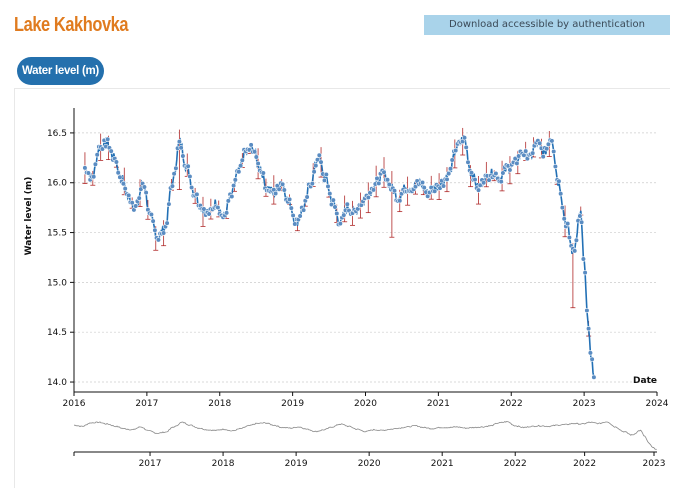 The width and height of the screenshot is (692, 493). Describe the element at coordinates (654, 464) in the screenshot. I see `overview-tick-label: 2023` at that location.